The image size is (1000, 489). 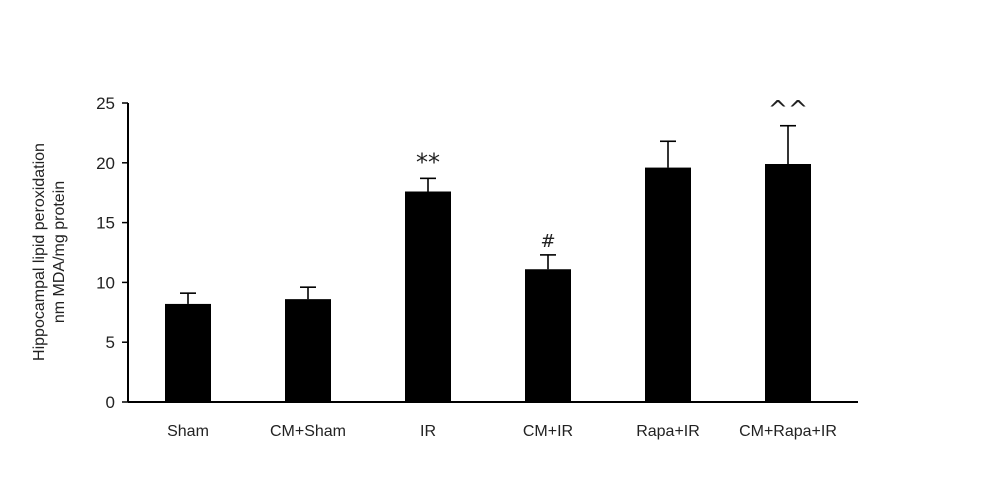 I want to click on x-category-label: Sham, so click(x=188, y=431).